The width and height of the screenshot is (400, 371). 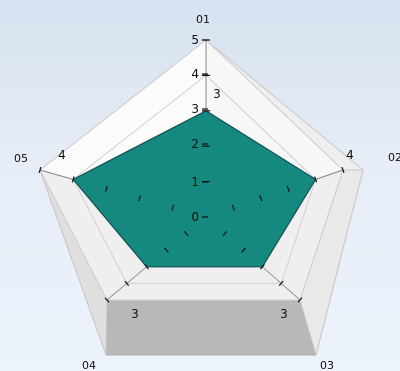 What do you see at coordinates (195, 40) in the screenshot?
I see `radar-scale-label: 5` at bounding box center [195, 40].